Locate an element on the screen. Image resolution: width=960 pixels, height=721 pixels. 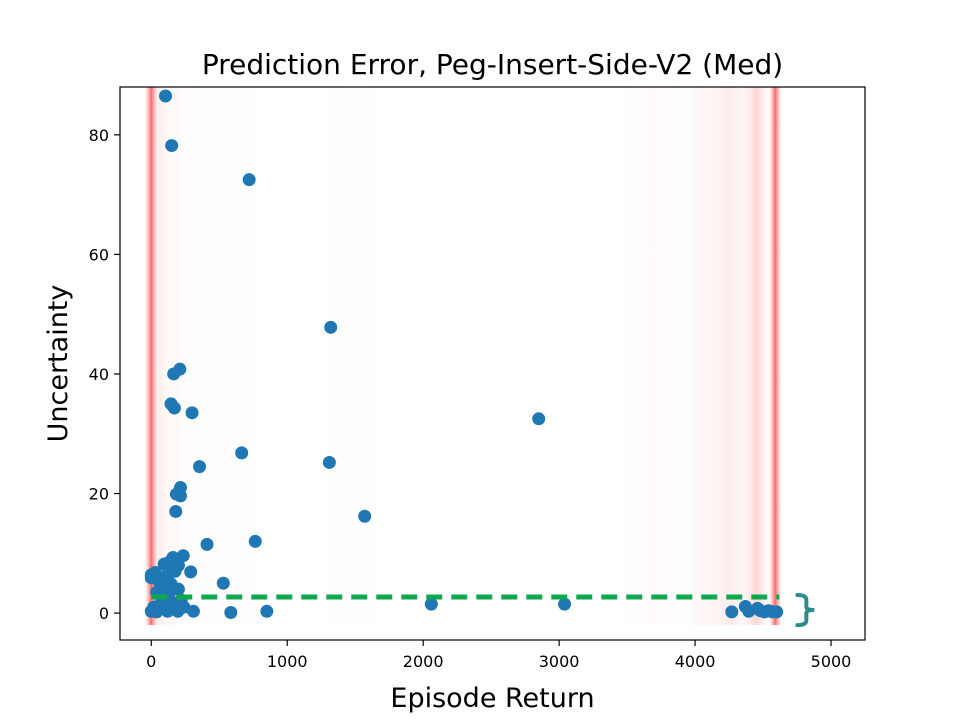
y-axis-ticks: 0 20 40 60 80 is located at coordinates (104, 374).